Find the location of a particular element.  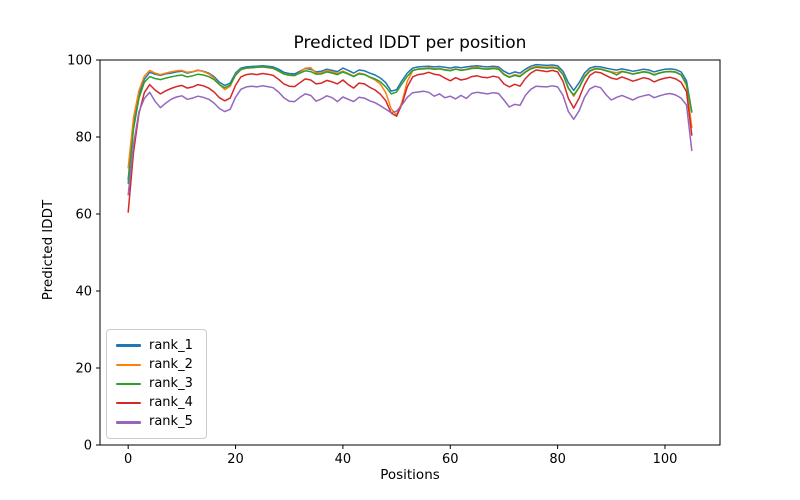

legend: rank_1 rank_2 rank_3 rank_4 rank_5 is located at coordinates (156, 384).